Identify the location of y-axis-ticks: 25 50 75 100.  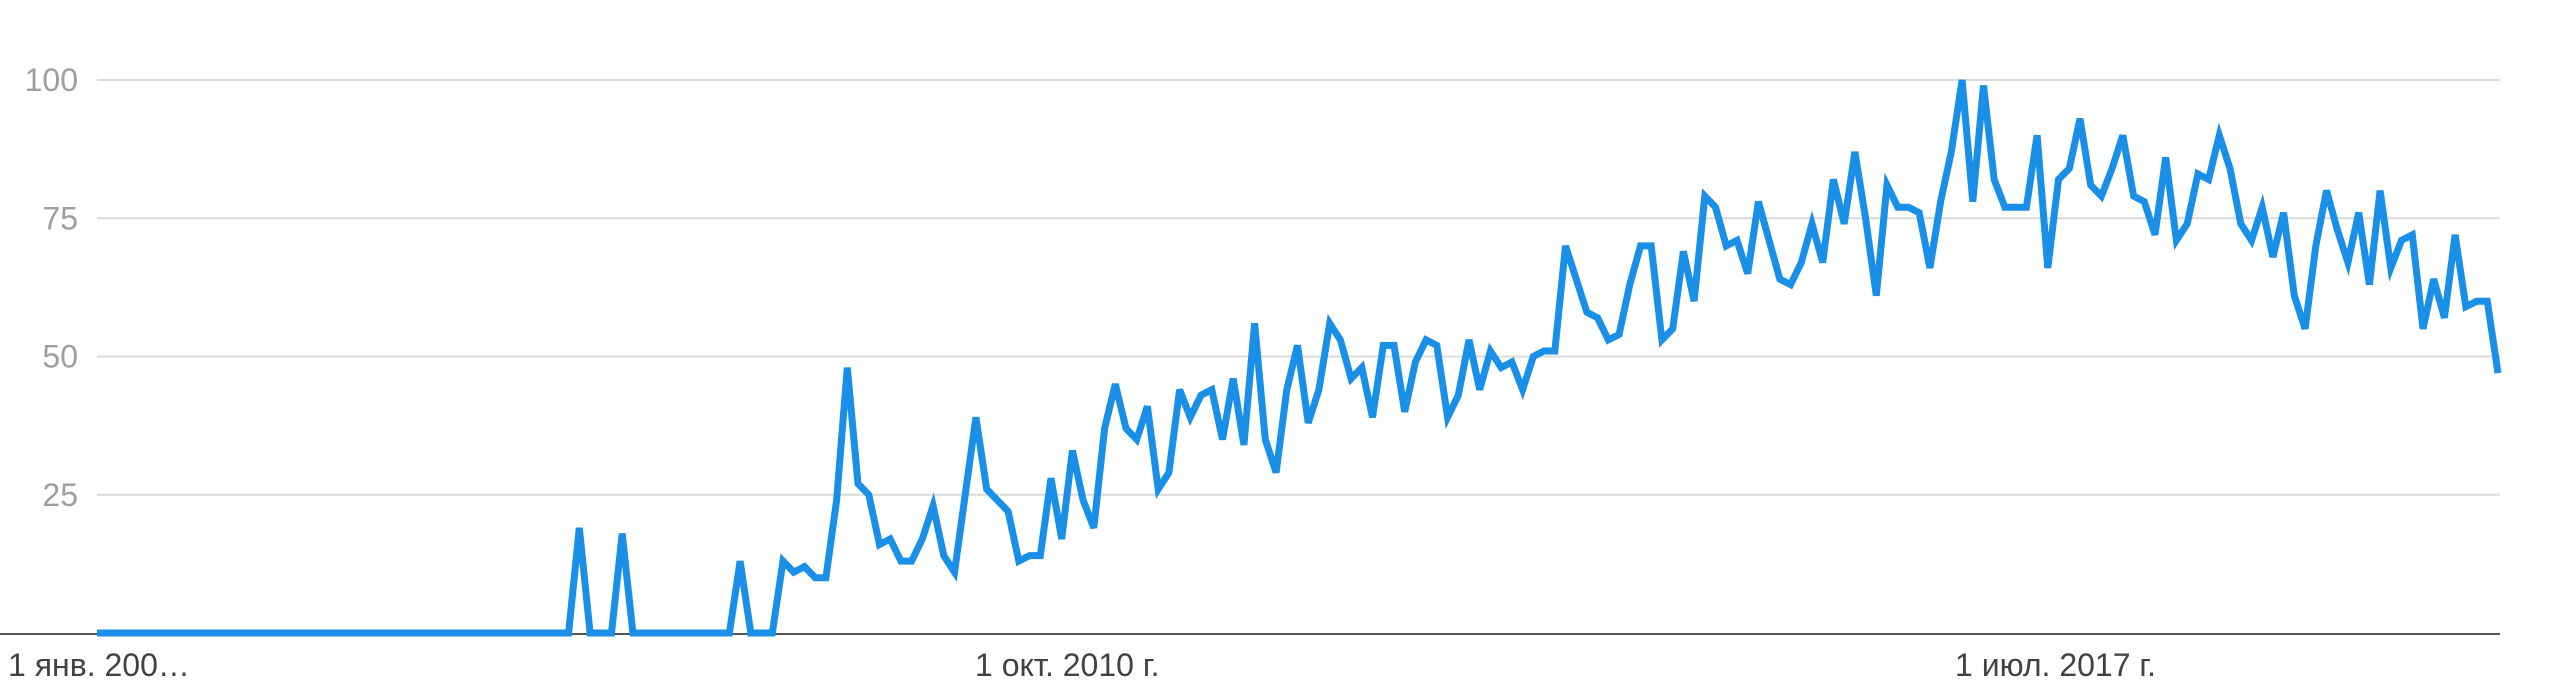
(51, 287).